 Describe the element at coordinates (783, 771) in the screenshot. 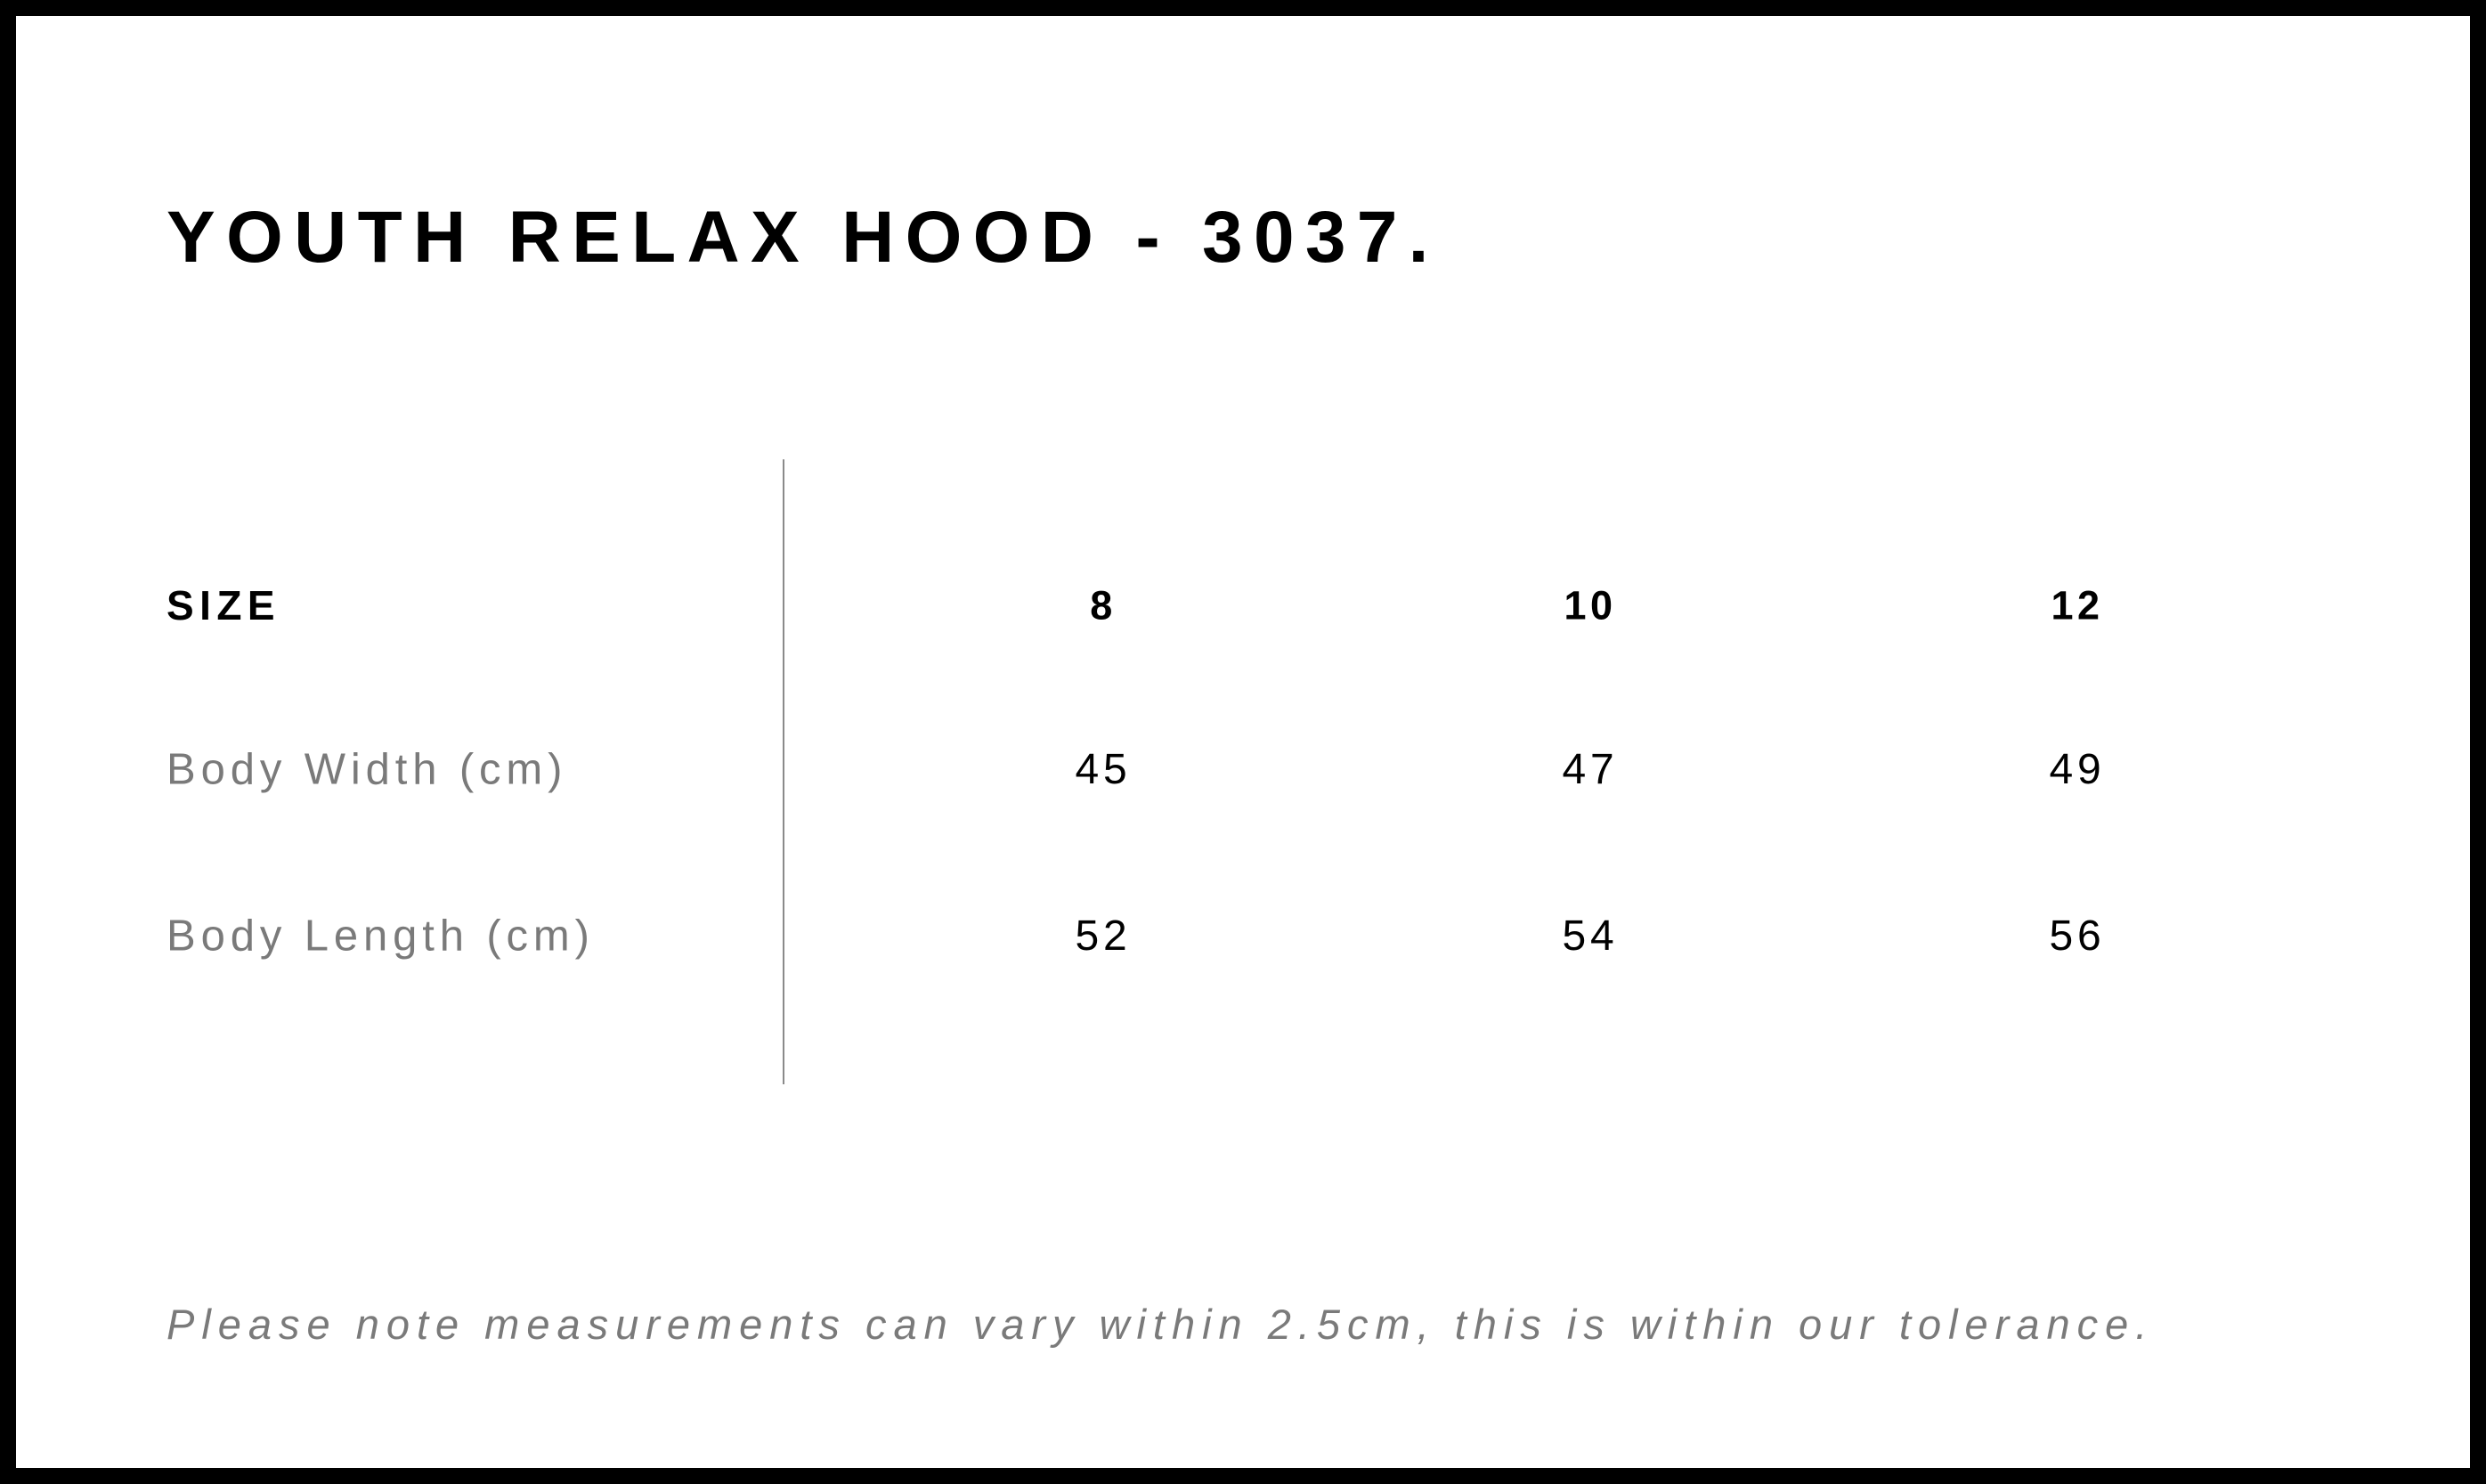

I see `column-divider` at that location.